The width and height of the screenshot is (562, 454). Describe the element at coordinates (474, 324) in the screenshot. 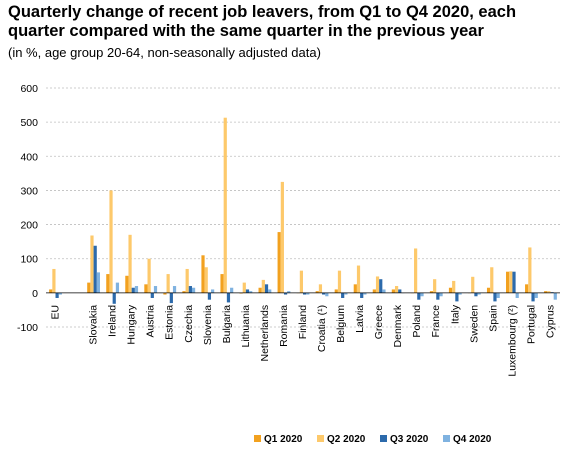

I see `x-tick-label: Sweden` at that location.